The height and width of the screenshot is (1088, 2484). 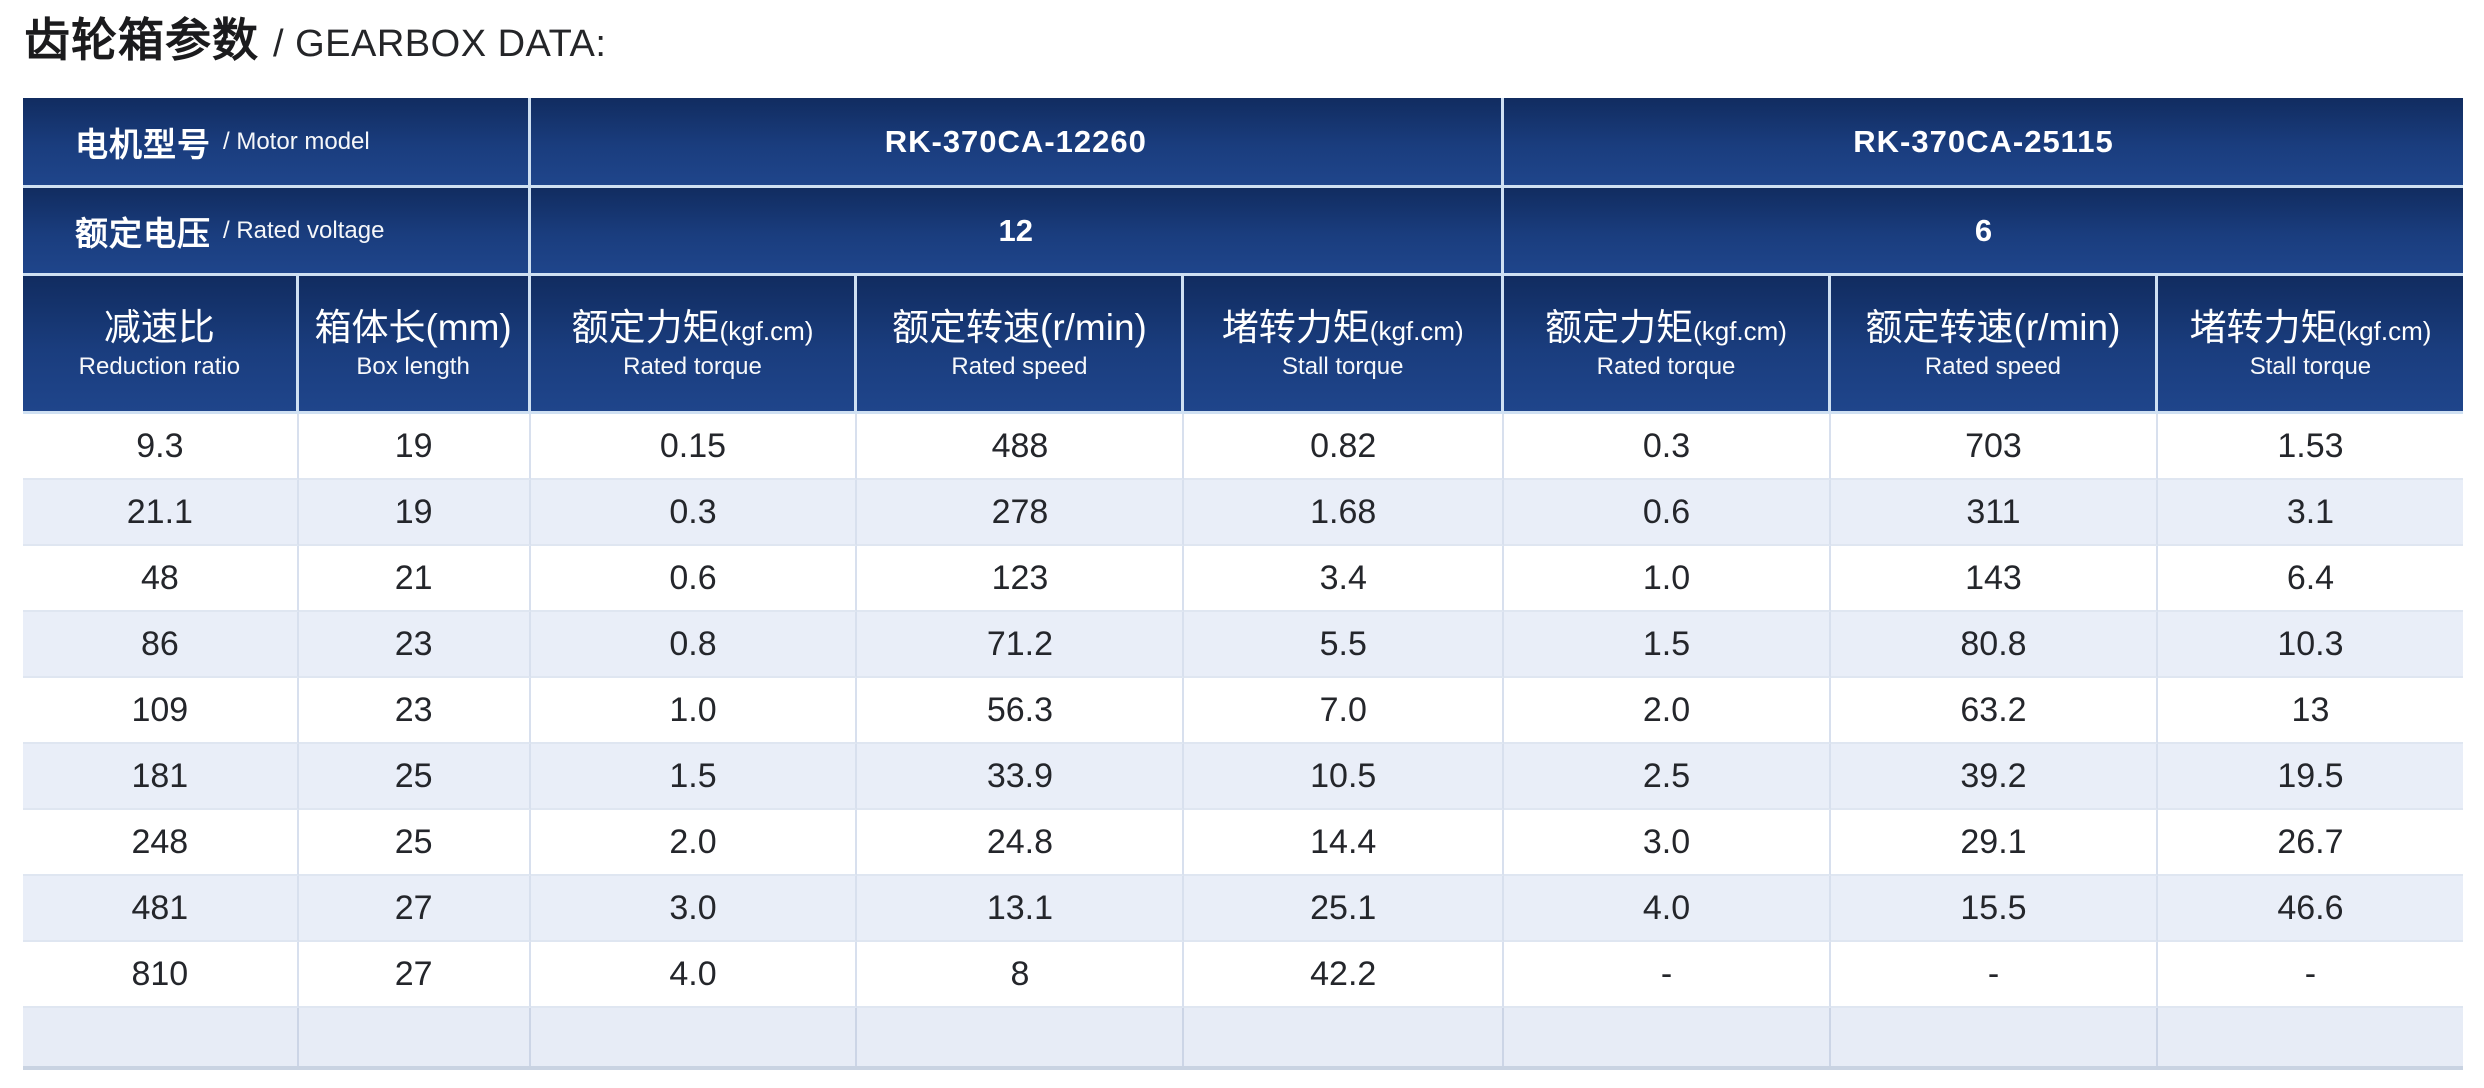 I want to click on table-cell: 248, so click(x=161, y=843).